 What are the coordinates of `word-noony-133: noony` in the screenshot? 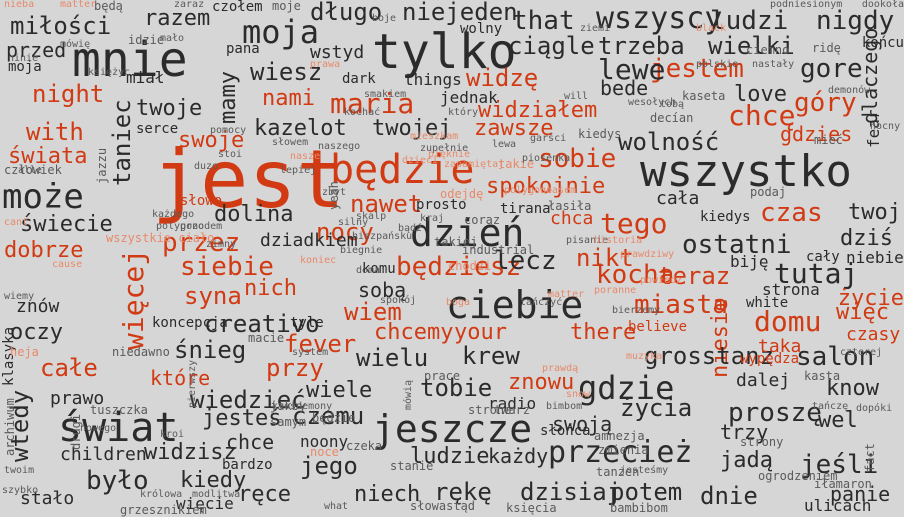 It's located at (324, 441).